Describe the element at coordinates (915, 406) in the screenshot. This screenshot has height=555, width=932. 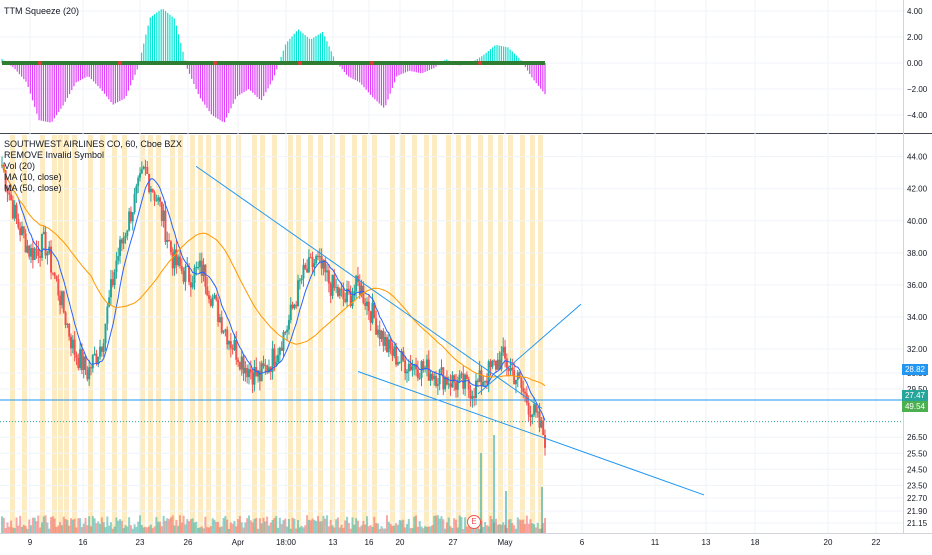
I see `price-tag-volume: 49.54` at that location.